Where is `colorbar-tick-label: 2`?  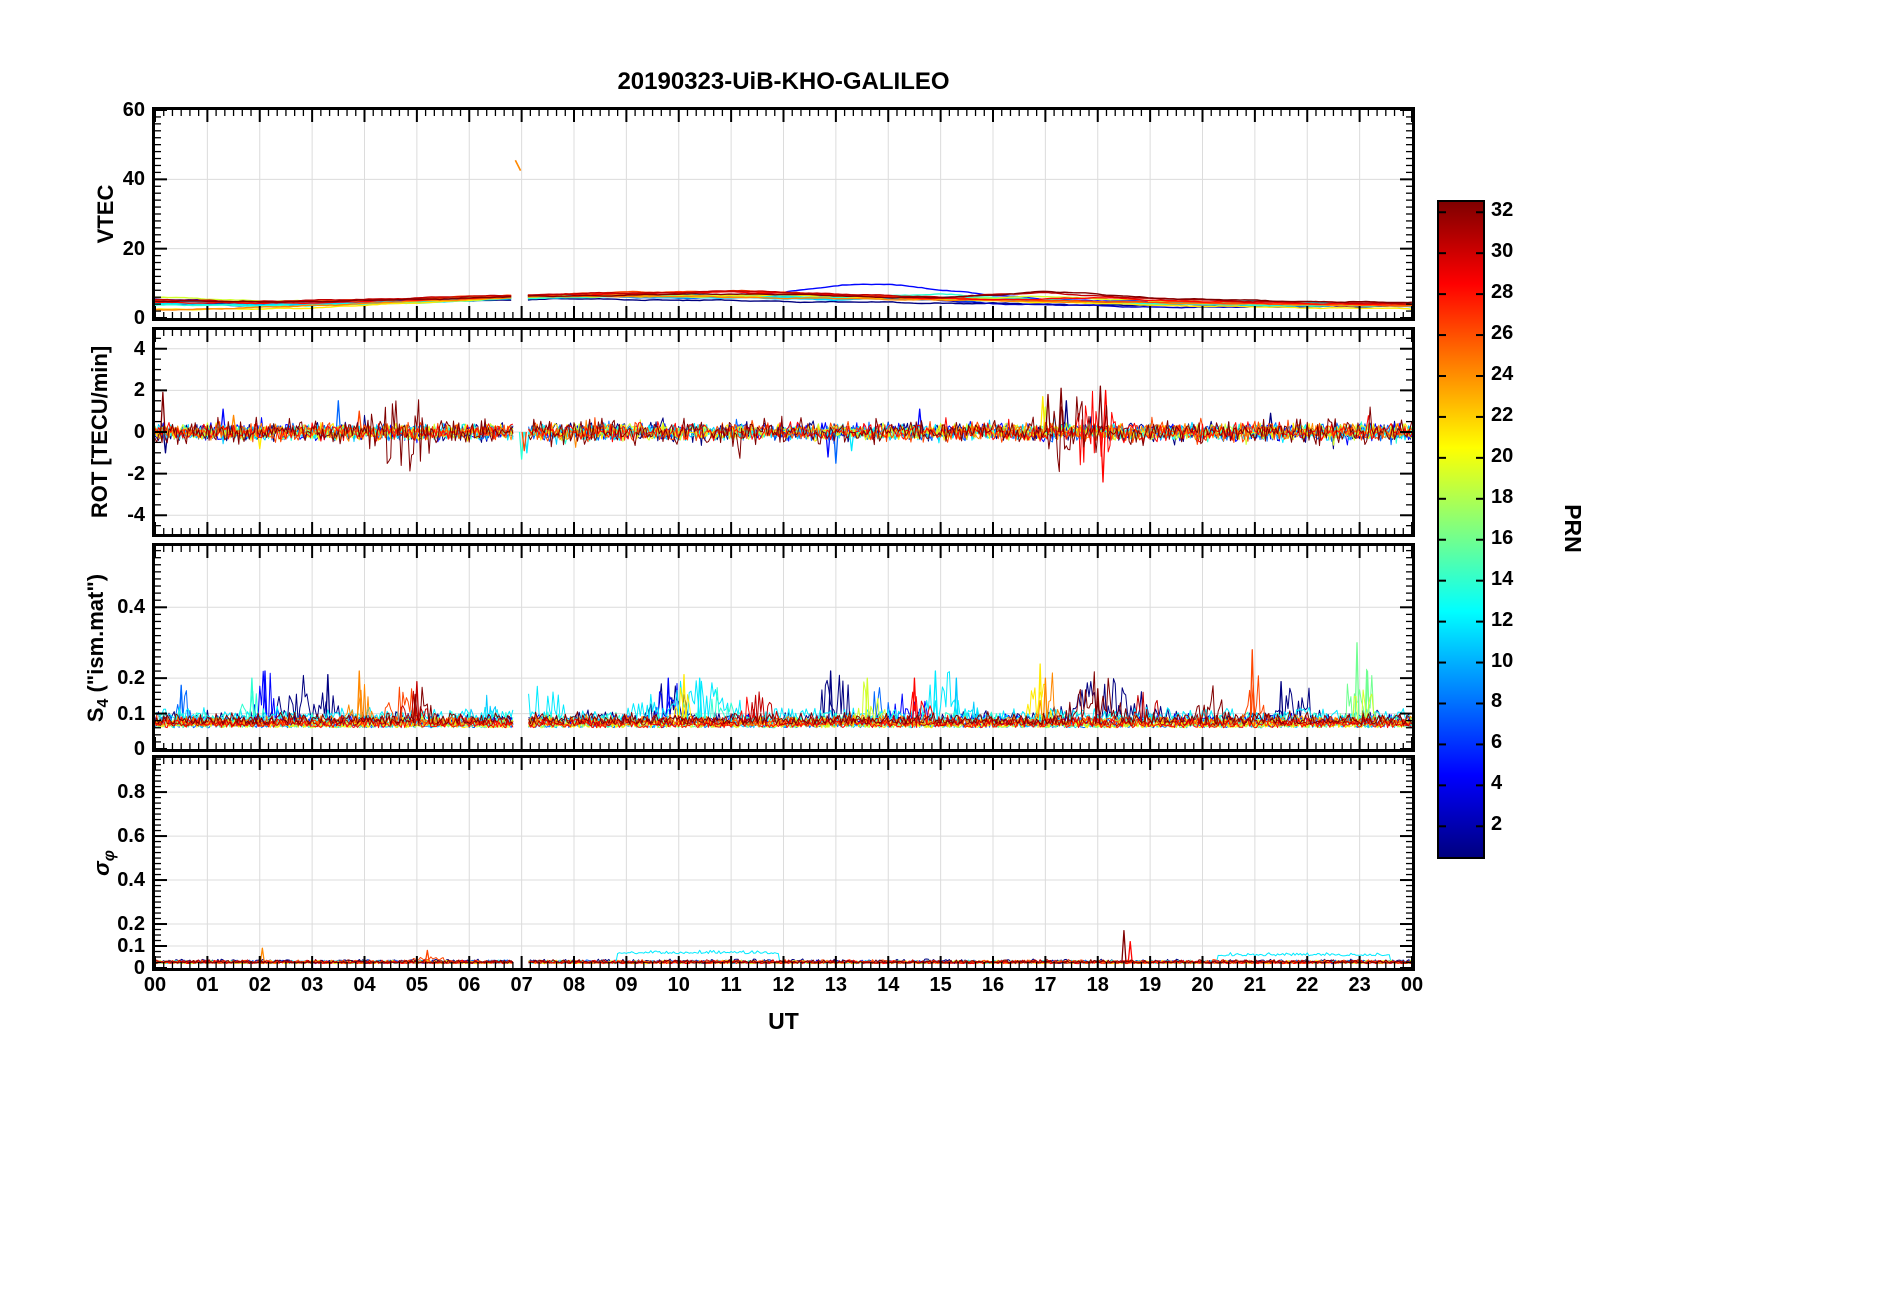 colorbar-tick-label: 2 is located at coordinates (1497, 824).